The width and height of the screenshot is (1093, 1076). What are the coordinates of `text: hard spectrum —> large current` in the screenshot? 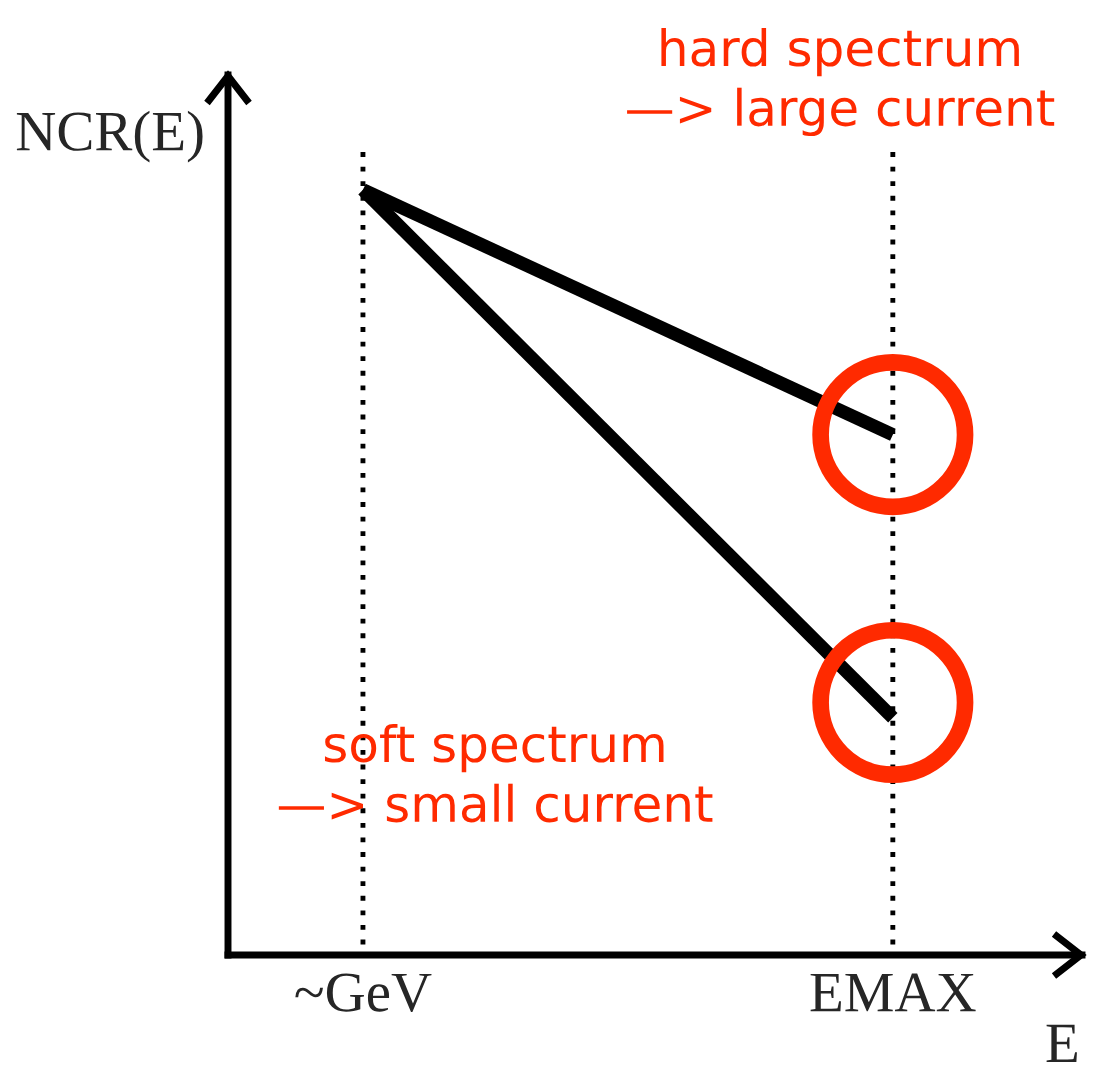 It's located at (841, 82).